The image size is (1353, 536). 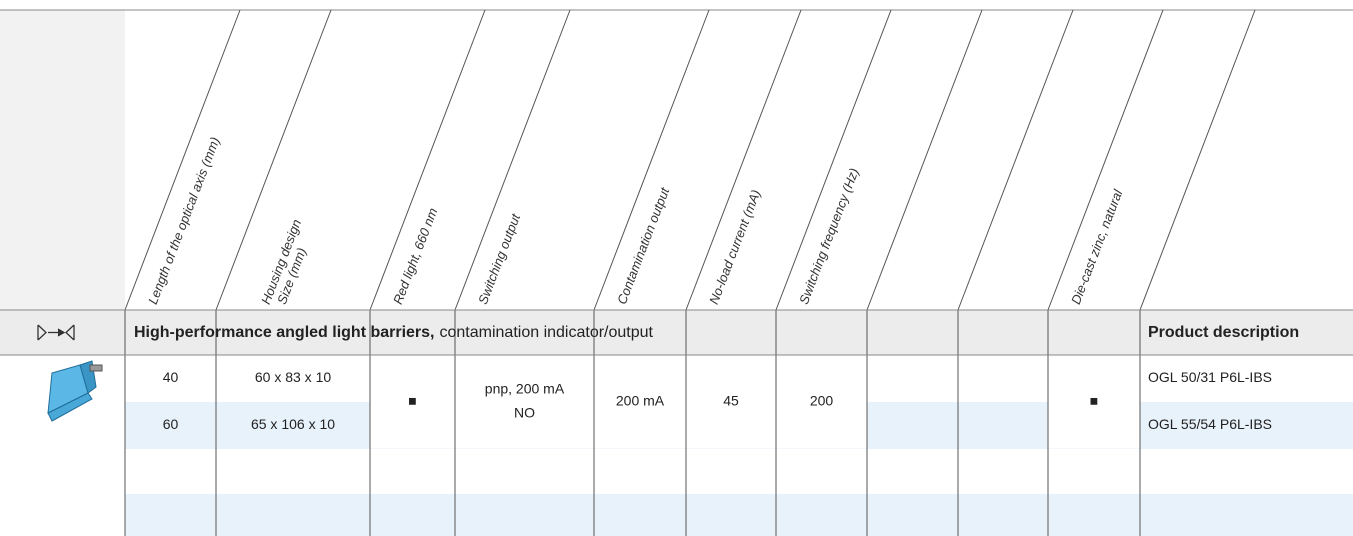 I want to click on cell: 60 x 83 x 10, so click(x=293, y=377).